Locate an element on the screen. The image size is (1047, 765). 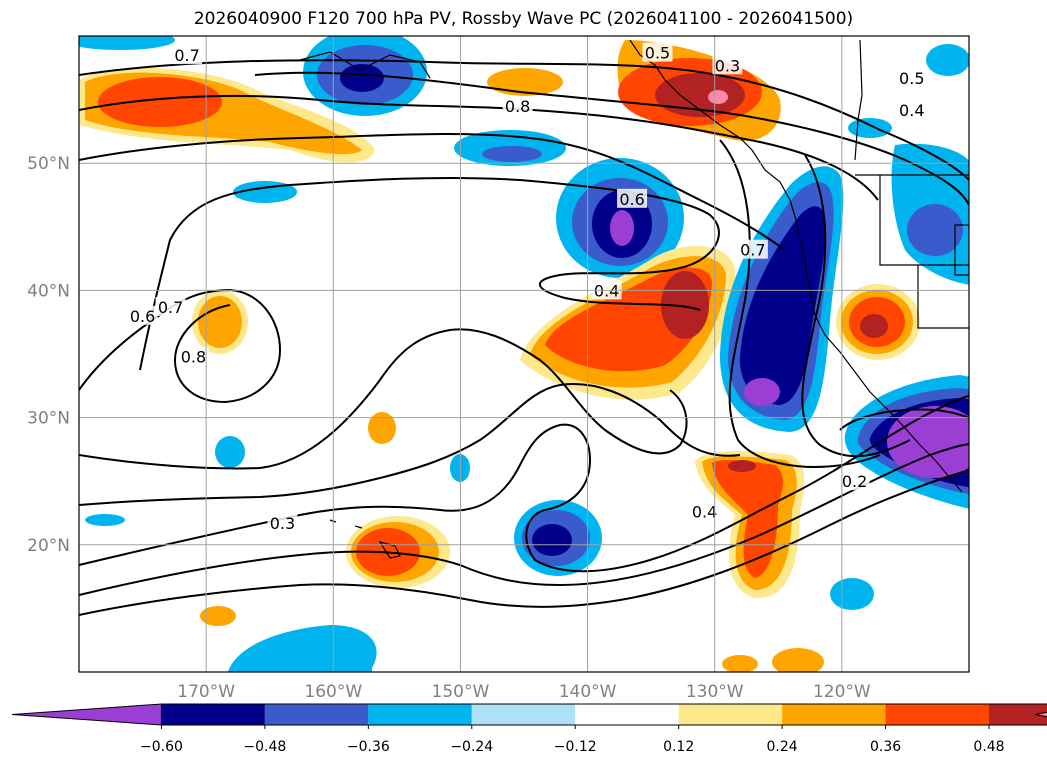
colorbar-tick-label: −0.36 is located at coordinates (368, 747).